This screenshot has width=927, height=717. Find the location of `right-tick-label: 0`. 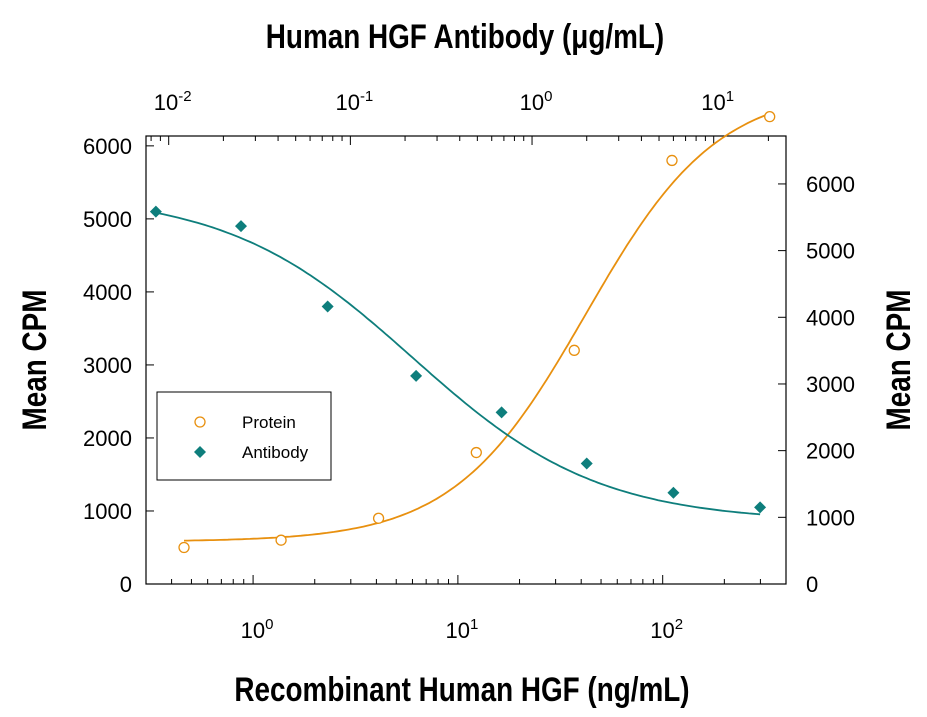

right-tick-label: 0 is located at coordinates (812, 584).